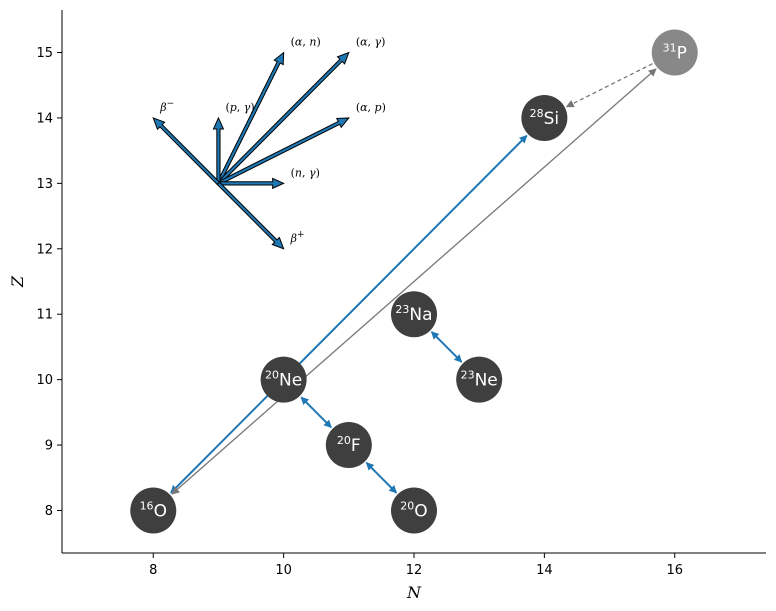 The height and width of the screenshot is (611, 776). I want to click on x-tick-label: 16, so click(674, 570).